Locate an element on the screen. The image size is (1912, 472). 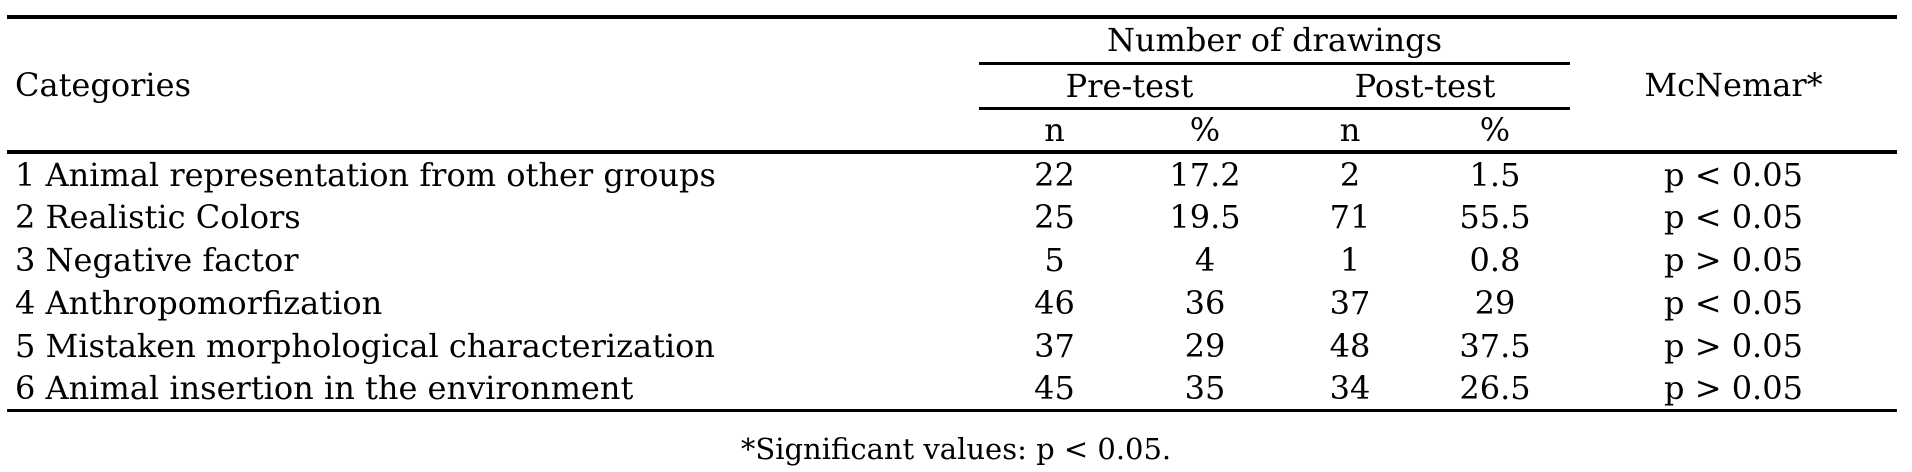
pre-pct-cell: 4 is located at coordinates (1205, 259).